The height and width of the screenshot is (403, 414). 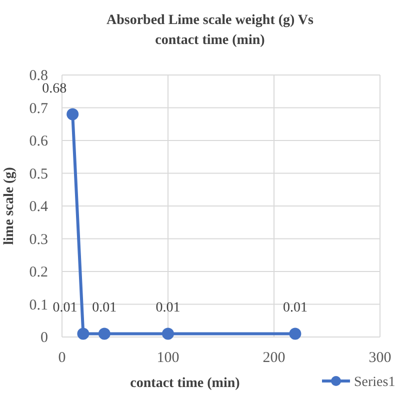 What do you see at coordinates (38, 76) in the screenshot?
I see `y-tick-label: 0.8` at bounding box center [38, 76].